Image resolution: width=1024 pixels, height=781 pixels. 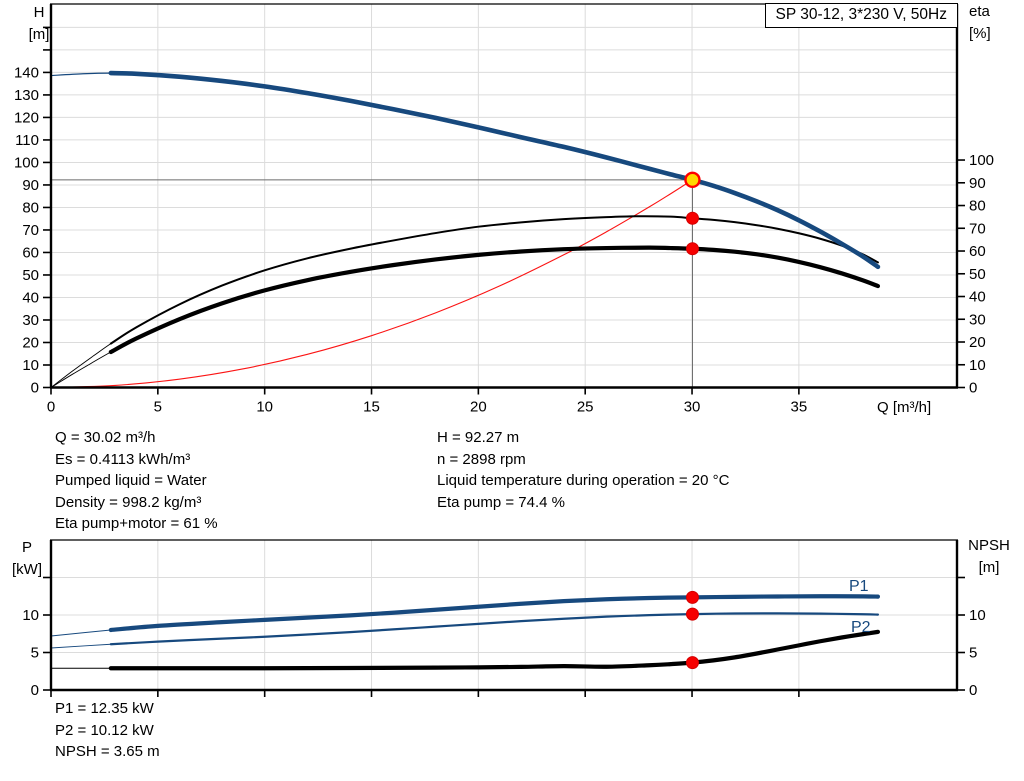 I want to click on tick-label: 15, so click(x=371, y=407).